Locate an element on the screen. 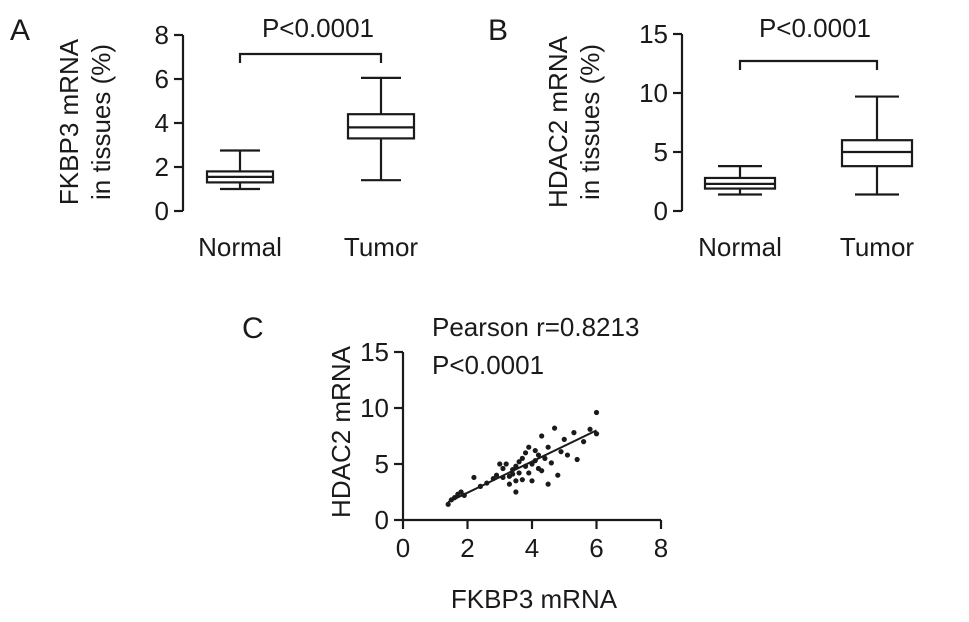 The image size is (969, 622). panel-c-ylabel: HDAC2 mRNA is located at coordinates (341, 431).